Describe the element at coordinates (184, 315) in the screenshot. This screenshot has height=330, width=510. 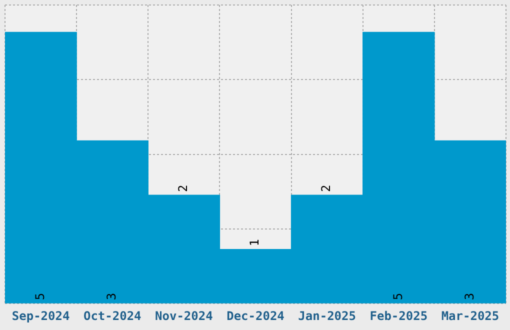
I see `x-tick-label: Nov-2024` at that location.